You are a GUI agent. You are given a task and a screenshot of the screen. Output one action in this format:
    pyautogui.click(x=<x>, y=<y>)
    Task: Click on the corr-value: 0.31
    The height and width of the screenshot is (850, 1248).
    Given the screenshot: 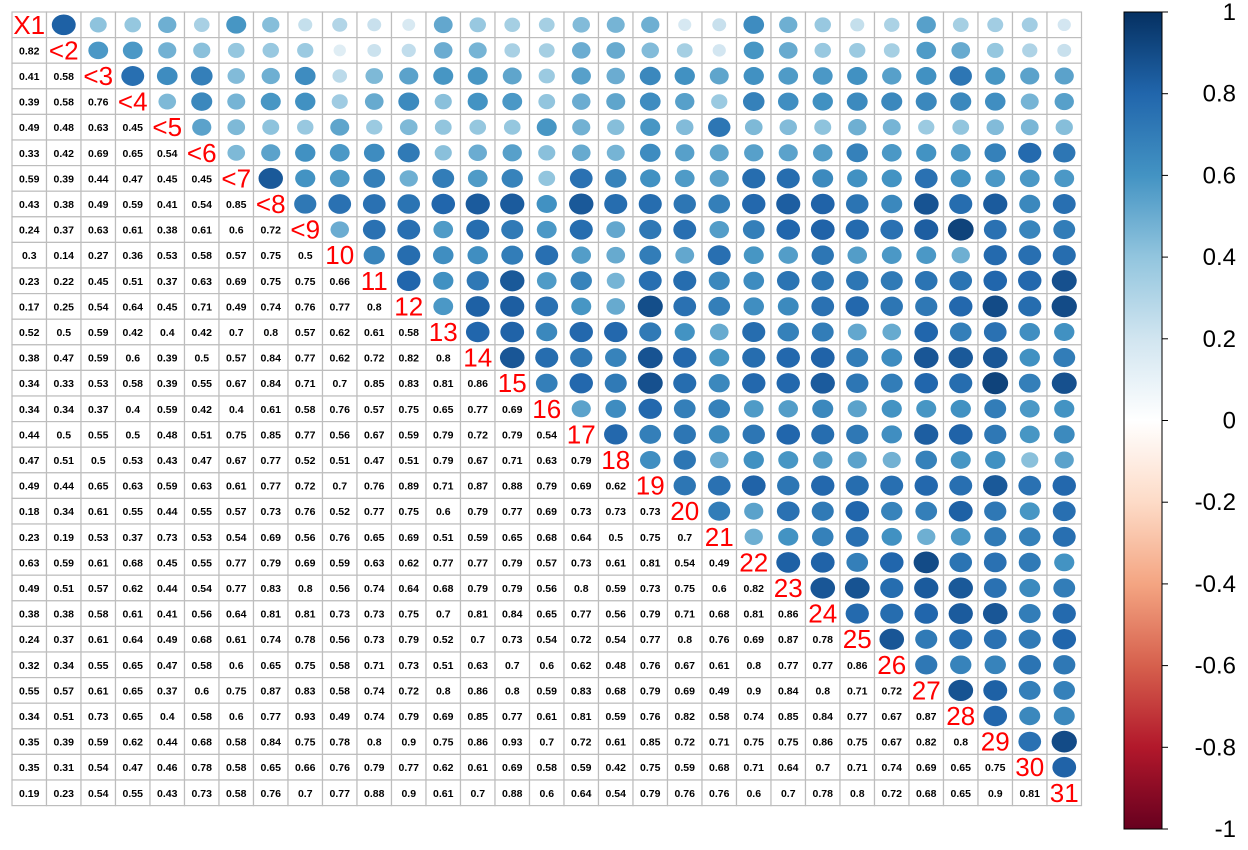 What is the action you would take?
    pyautogui.click(x=64, y=768)
    